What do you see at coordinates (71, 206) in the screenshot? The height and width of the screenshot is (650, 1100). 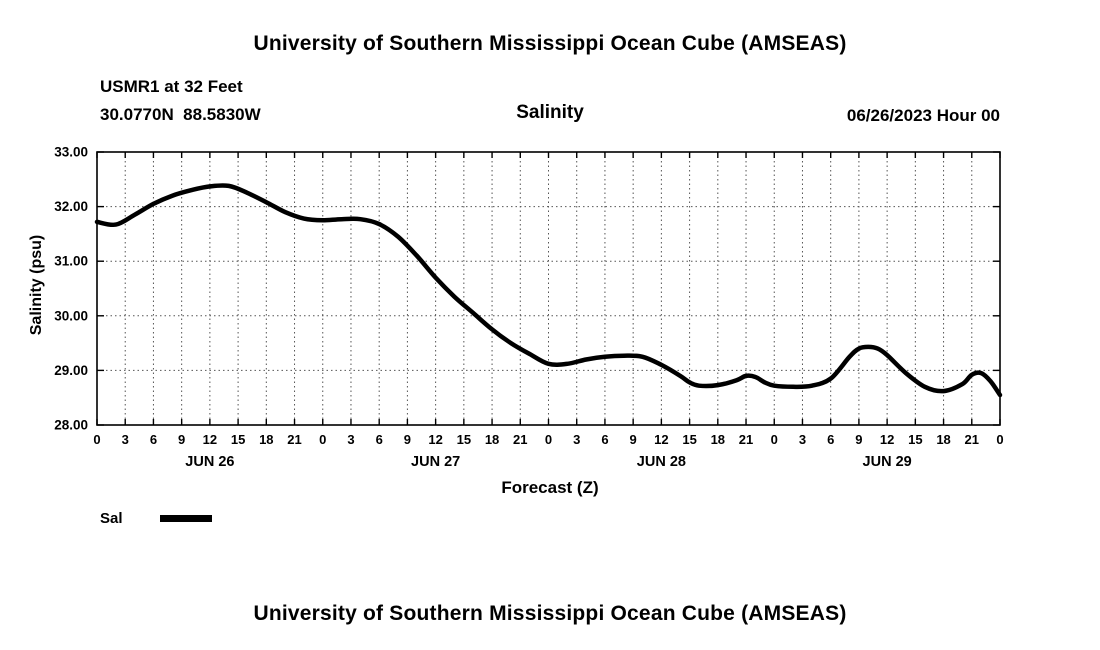 I see `svg-text: 32.00` at bounding box center [71, 206].